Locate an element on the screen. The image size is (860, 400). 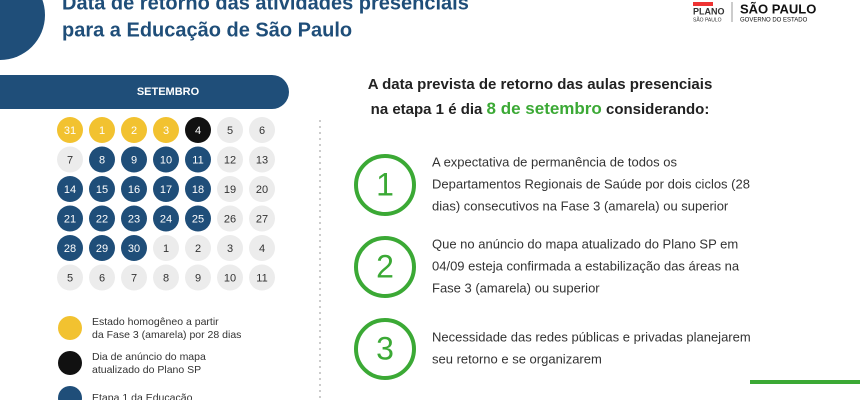
day-label: 26 is located at coordinates (230, 219).